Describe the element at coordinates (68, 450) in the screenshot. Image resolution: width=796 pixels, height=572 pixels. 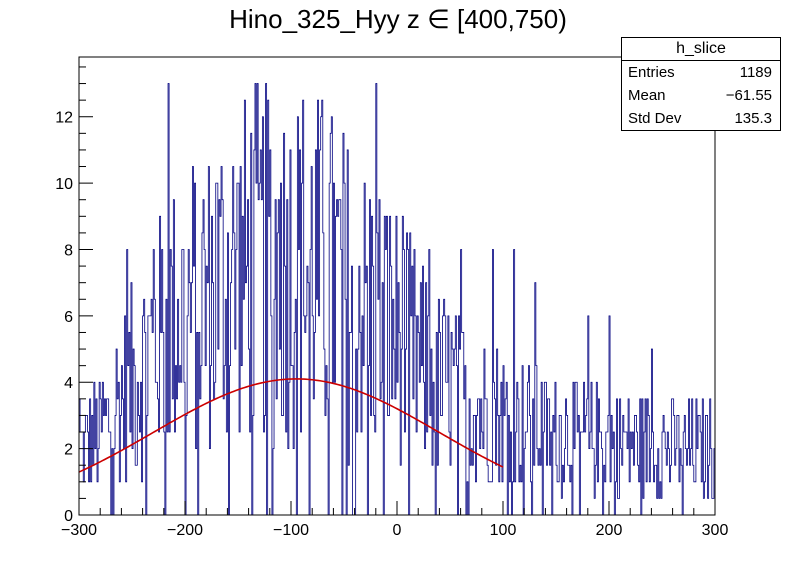
I see `y-tick-label: 2` at that location.